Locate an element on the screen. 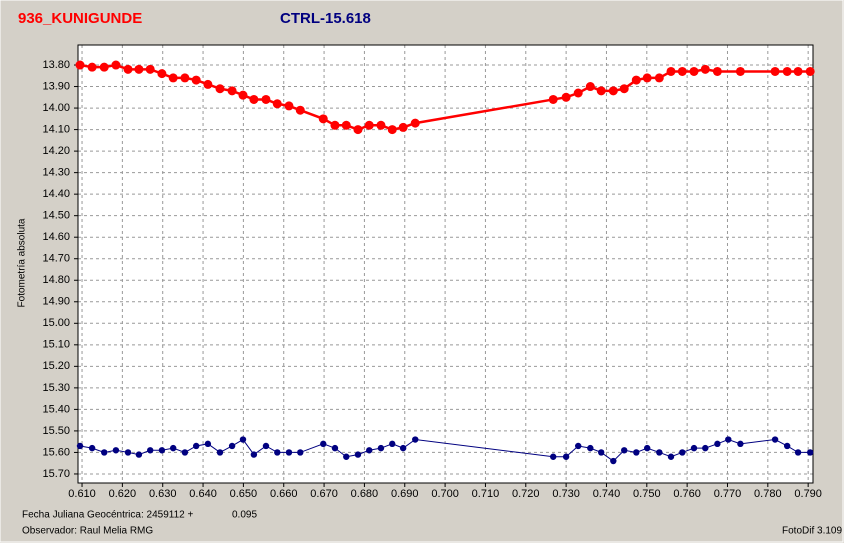  y-tick-label: 14.30 is located at coordinates (56, 173).